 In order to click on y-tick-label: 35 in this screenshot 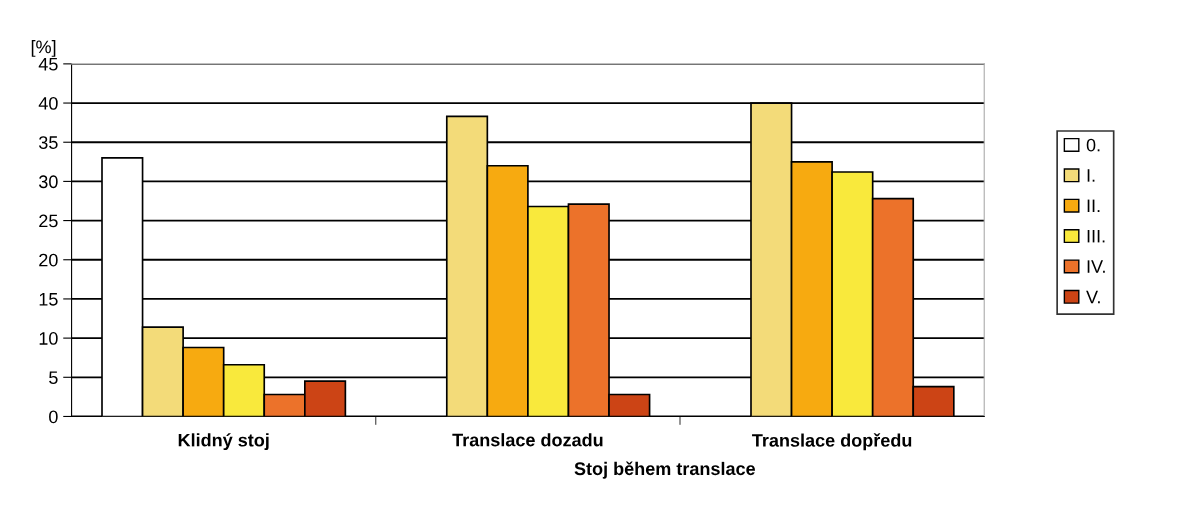, I will do `click(48, 142)`.